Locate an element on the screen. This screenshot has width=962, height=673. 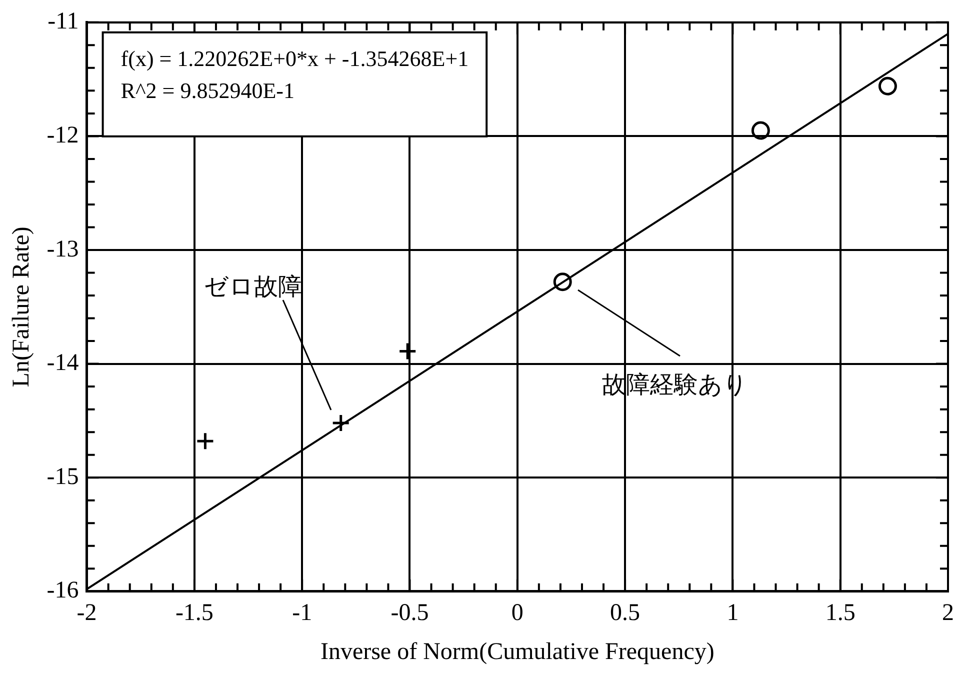
annotation: ゼロ故障 is located at coordinates (253, 286).